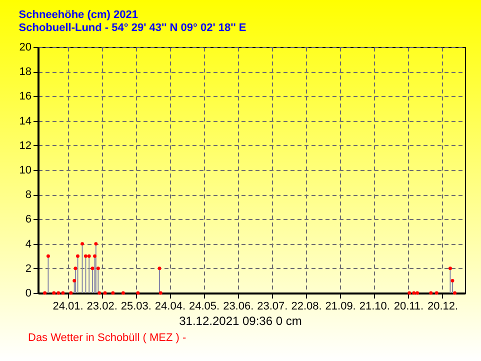 The image size is (481, 361). Describe the element at coordinates (170, 306) in the screenshot. I see `x-tick-label: 24.04.` at that location.